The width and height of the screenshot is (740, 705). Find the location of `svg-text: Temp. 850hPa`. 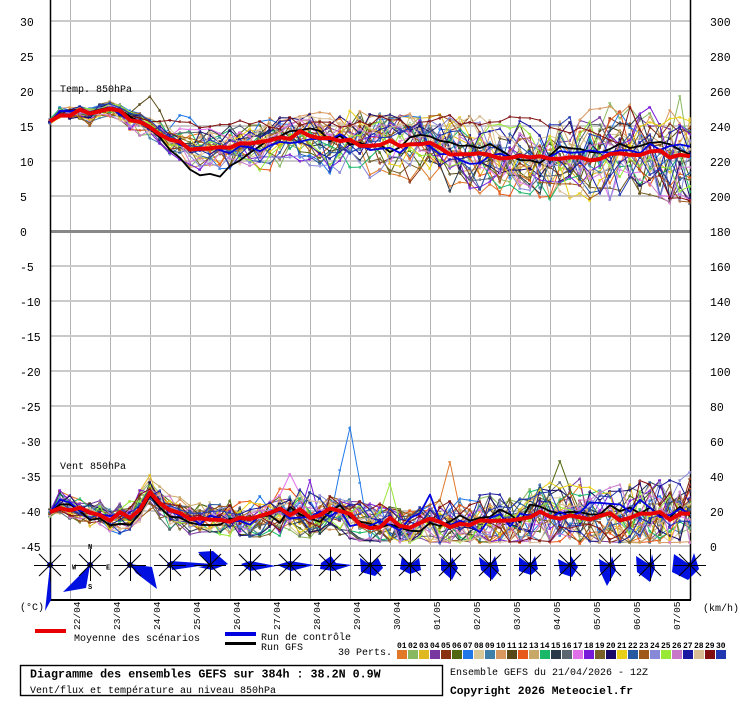

svg-text: Temp. 850hPa is located at coordinates (96, 90).